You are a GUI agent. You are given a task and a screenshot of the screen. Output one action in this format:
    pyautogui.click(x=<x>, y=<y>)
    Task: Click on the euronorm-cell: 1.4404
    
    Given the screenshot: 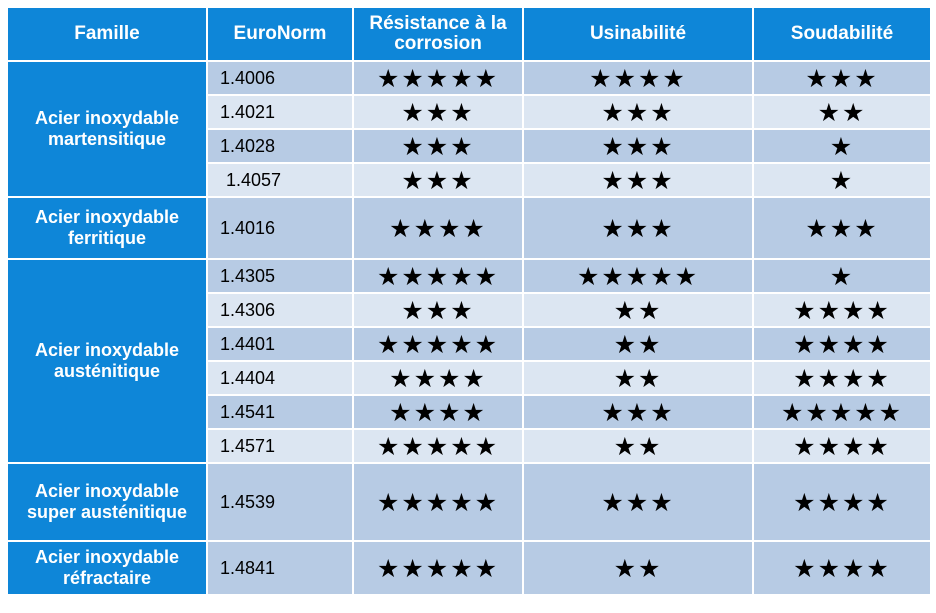 What is the action you would take?
    pyautogui.click(x=280, y=378)
    